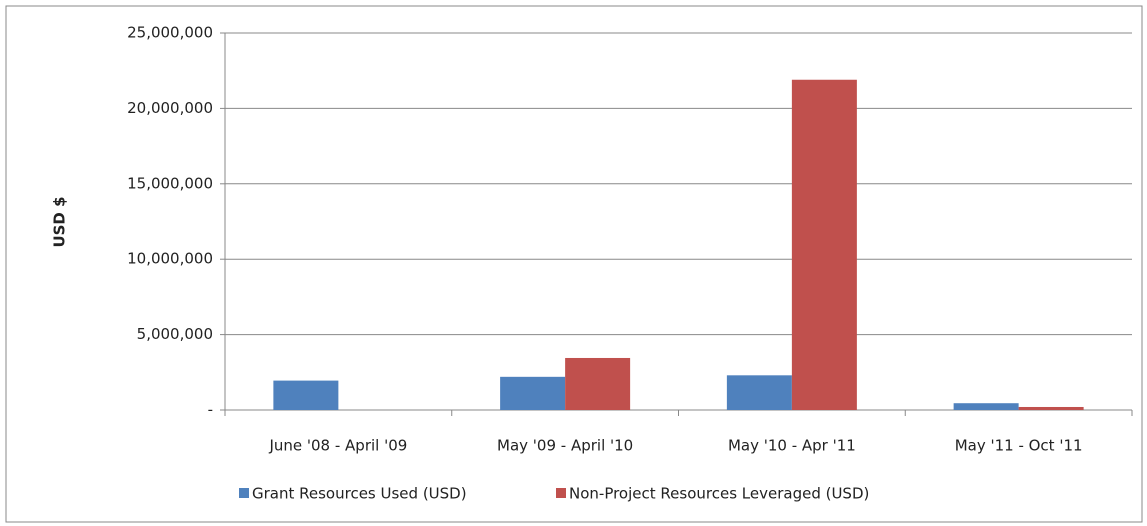 This screenshot has width=1147, height=526. I want to click on legend-label: Grant Resources Used (USD), so click(359, 494).